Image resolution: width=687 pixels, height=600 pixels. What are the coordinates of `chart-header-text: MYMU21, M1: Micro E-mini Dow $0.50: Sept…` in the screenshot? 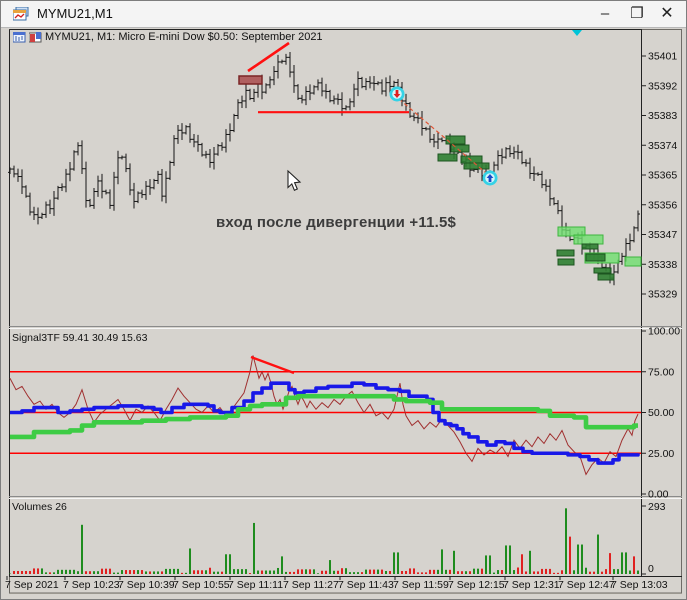 It's located at (184, 37).